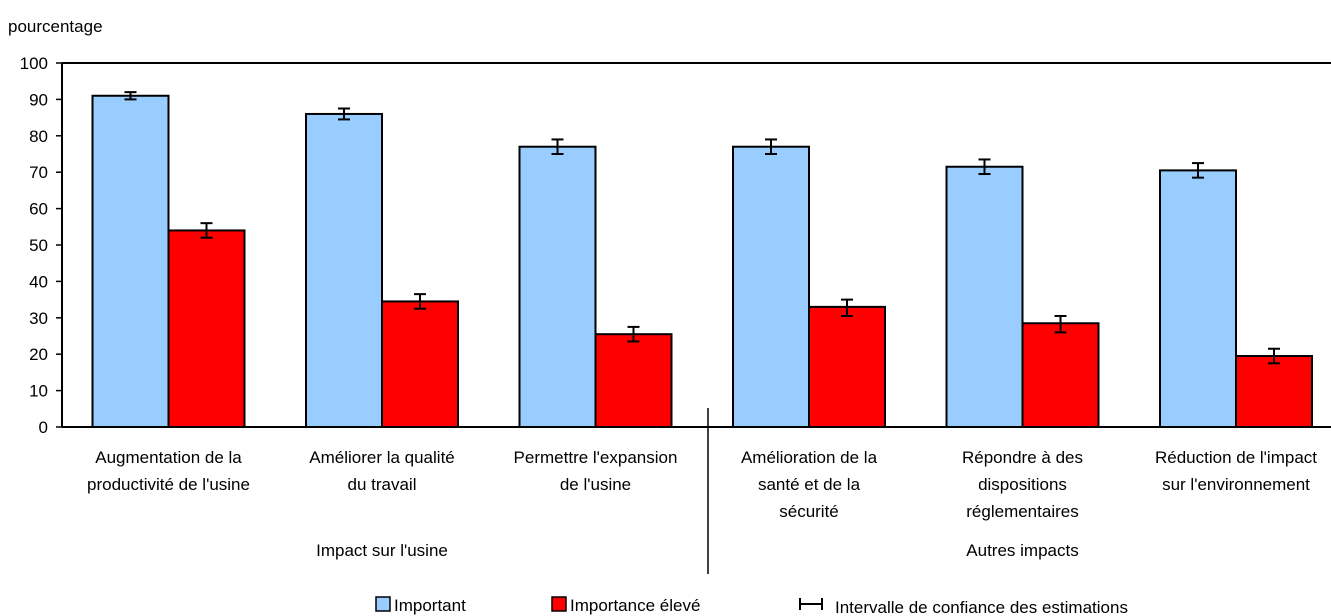  I want to click on y-axis-ticks: 0 10 20 30 40 50 60 70 80 90 100, so click(41, 245).